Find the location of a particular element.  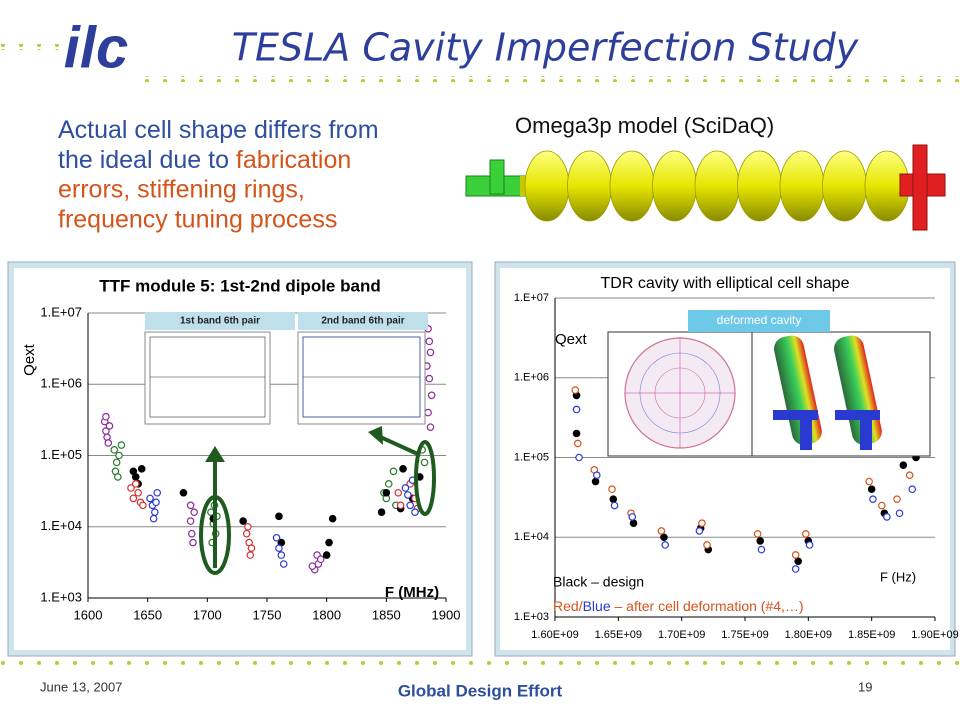

chart-title: TDR cavity with elliptical cell shape is located at coordinates (725, 283).